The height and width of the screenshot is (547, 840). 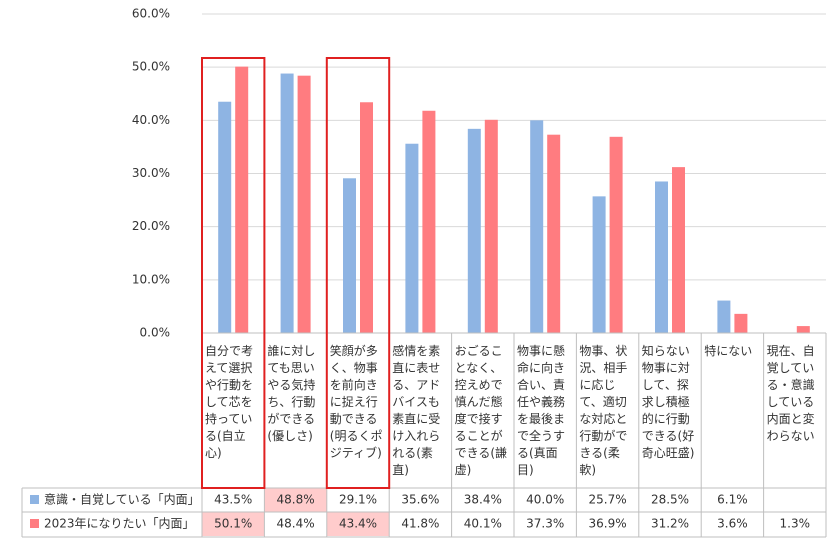 What do you see at coordinates (670, 500) in the screenshot?
I see `table-value: 28.5%` at bounding box center [670, 500].